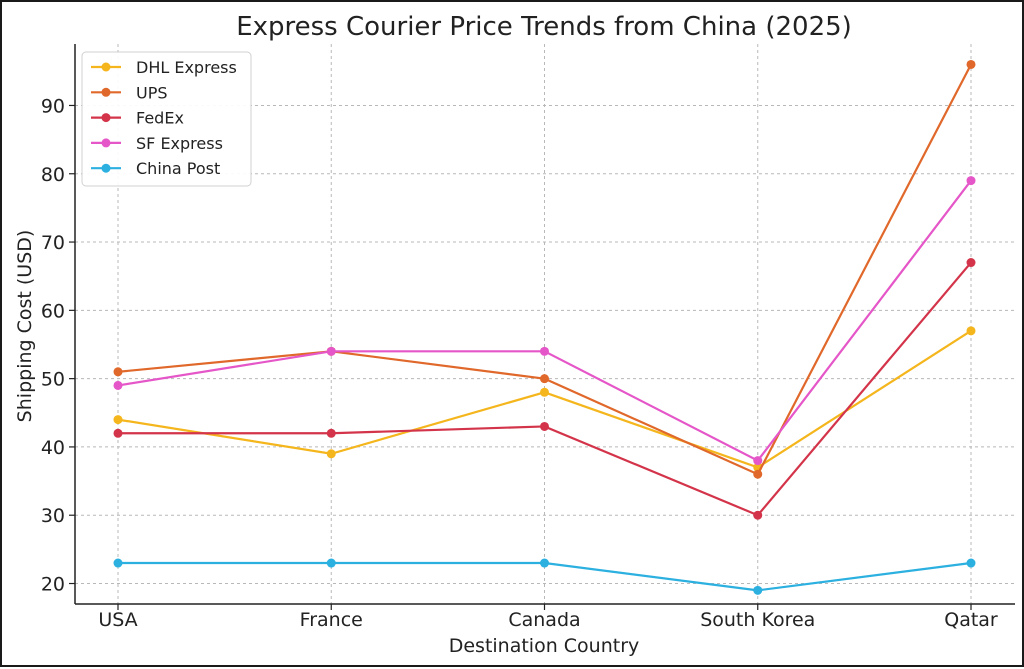 The width and height of the screenshot is (1024, 669). Describe the element at coordinates (544, 646) in the screenshot. I see `x-axis-label: Destination Country` at that location.